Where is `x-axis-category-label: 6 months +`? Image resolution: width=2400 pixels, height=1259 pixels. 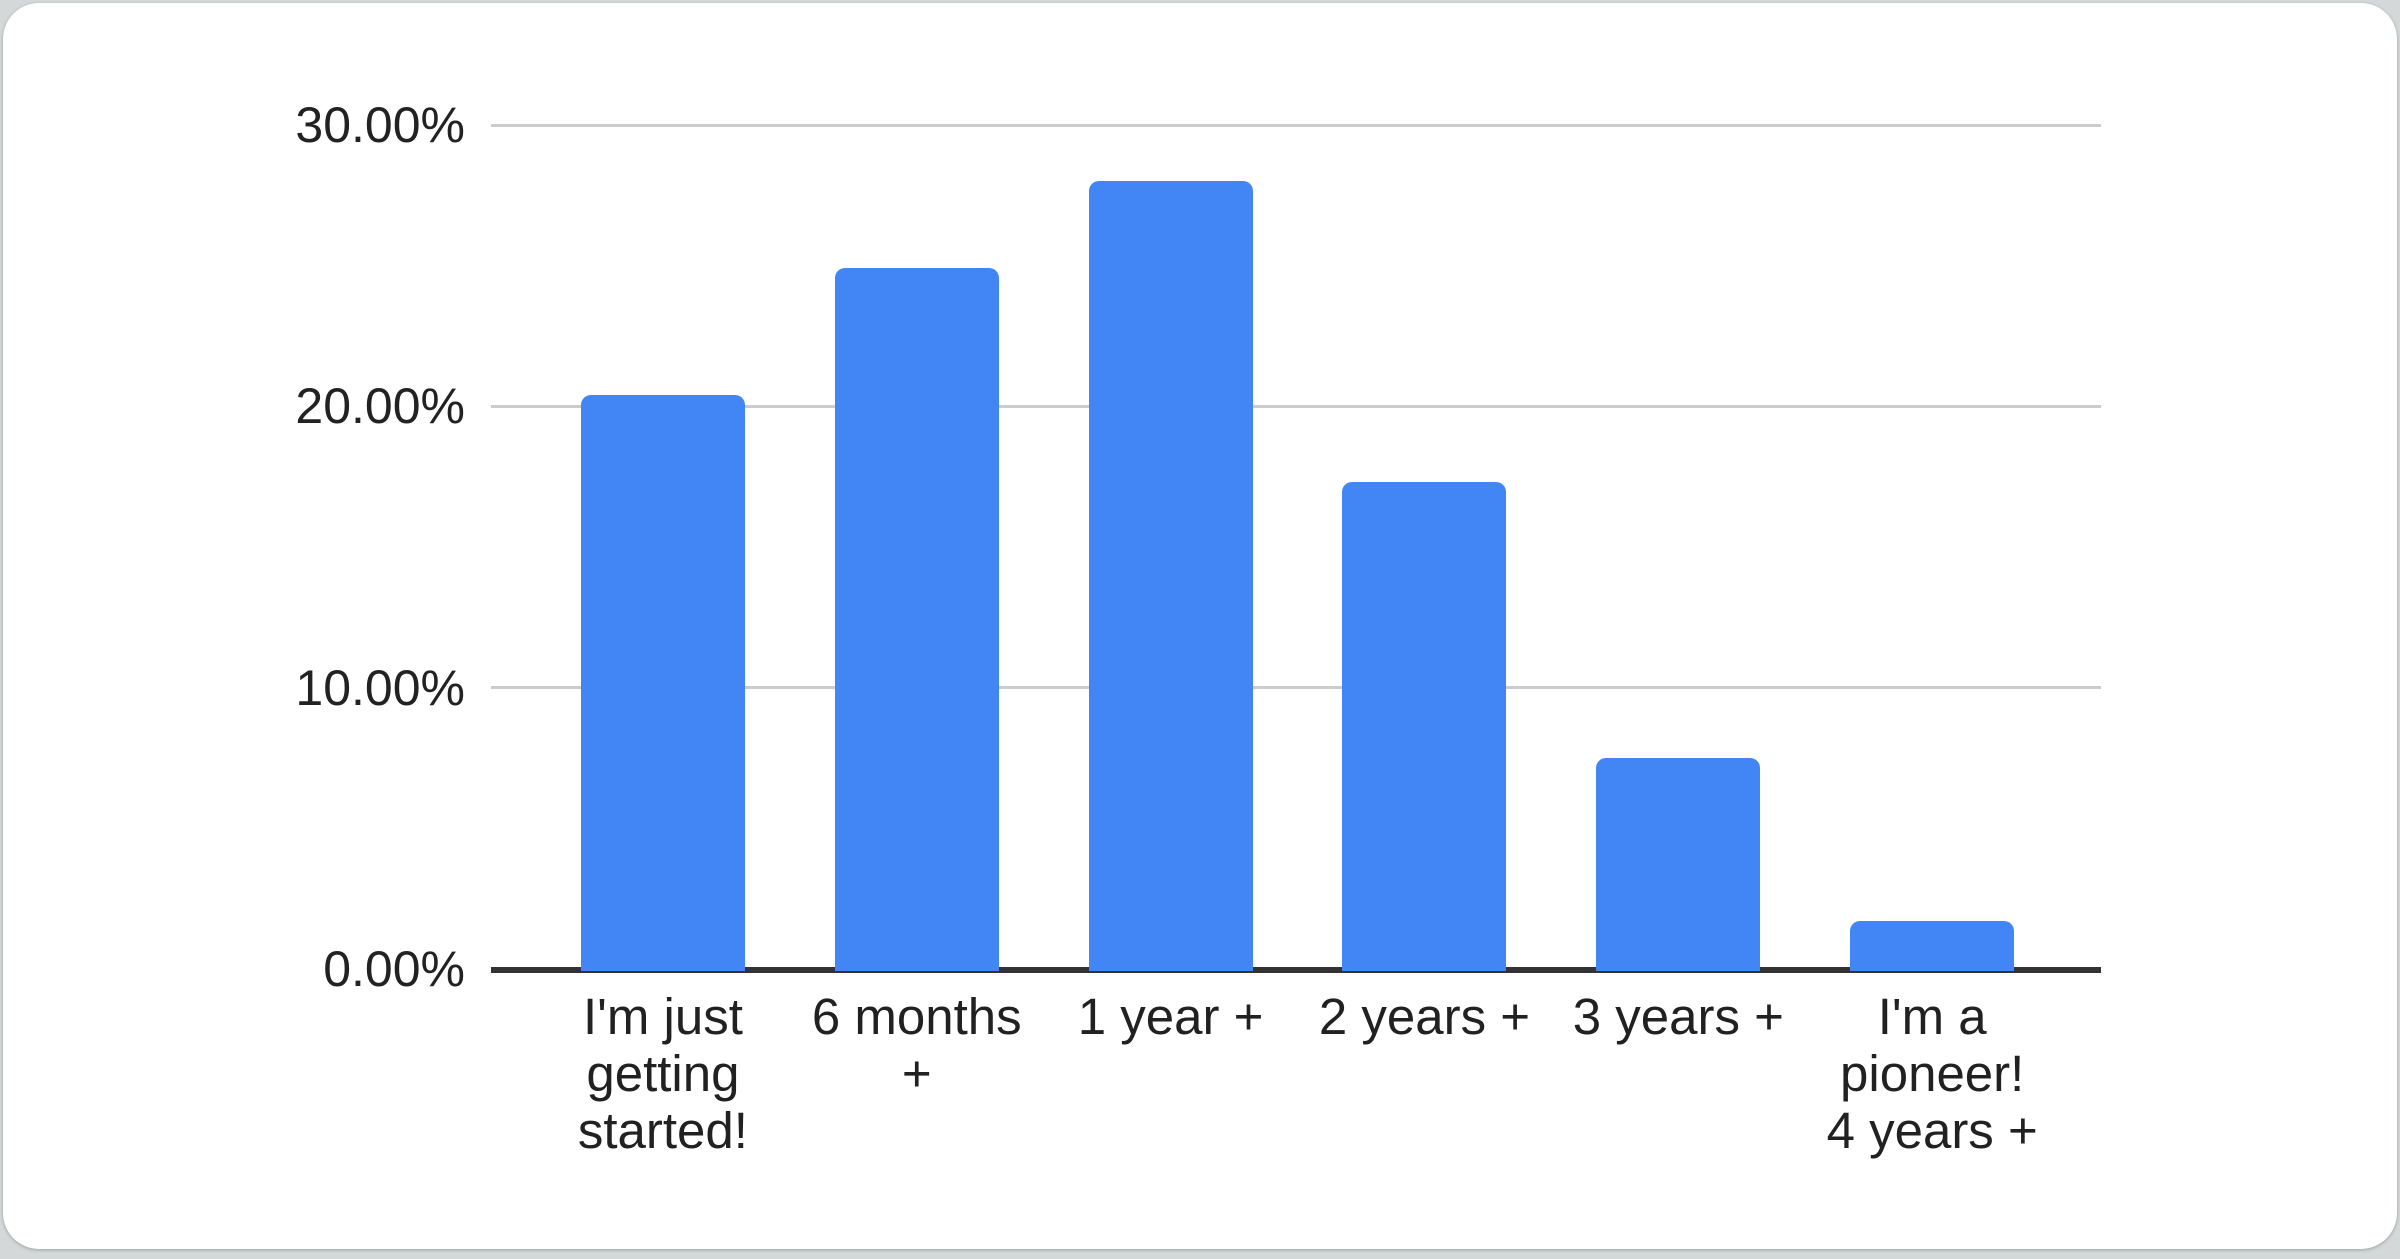 x-axis-category-label: 6 months + is located at coordinates (916, 1045).